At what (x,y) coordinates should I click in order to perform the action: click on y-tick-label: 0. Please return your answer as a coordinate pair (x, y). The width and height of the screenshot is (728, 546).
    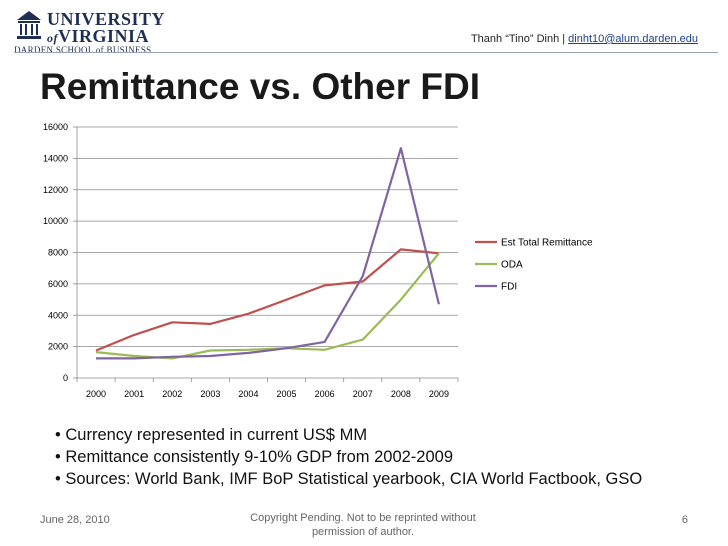
    Looking at the image, I should click on (65, 378).